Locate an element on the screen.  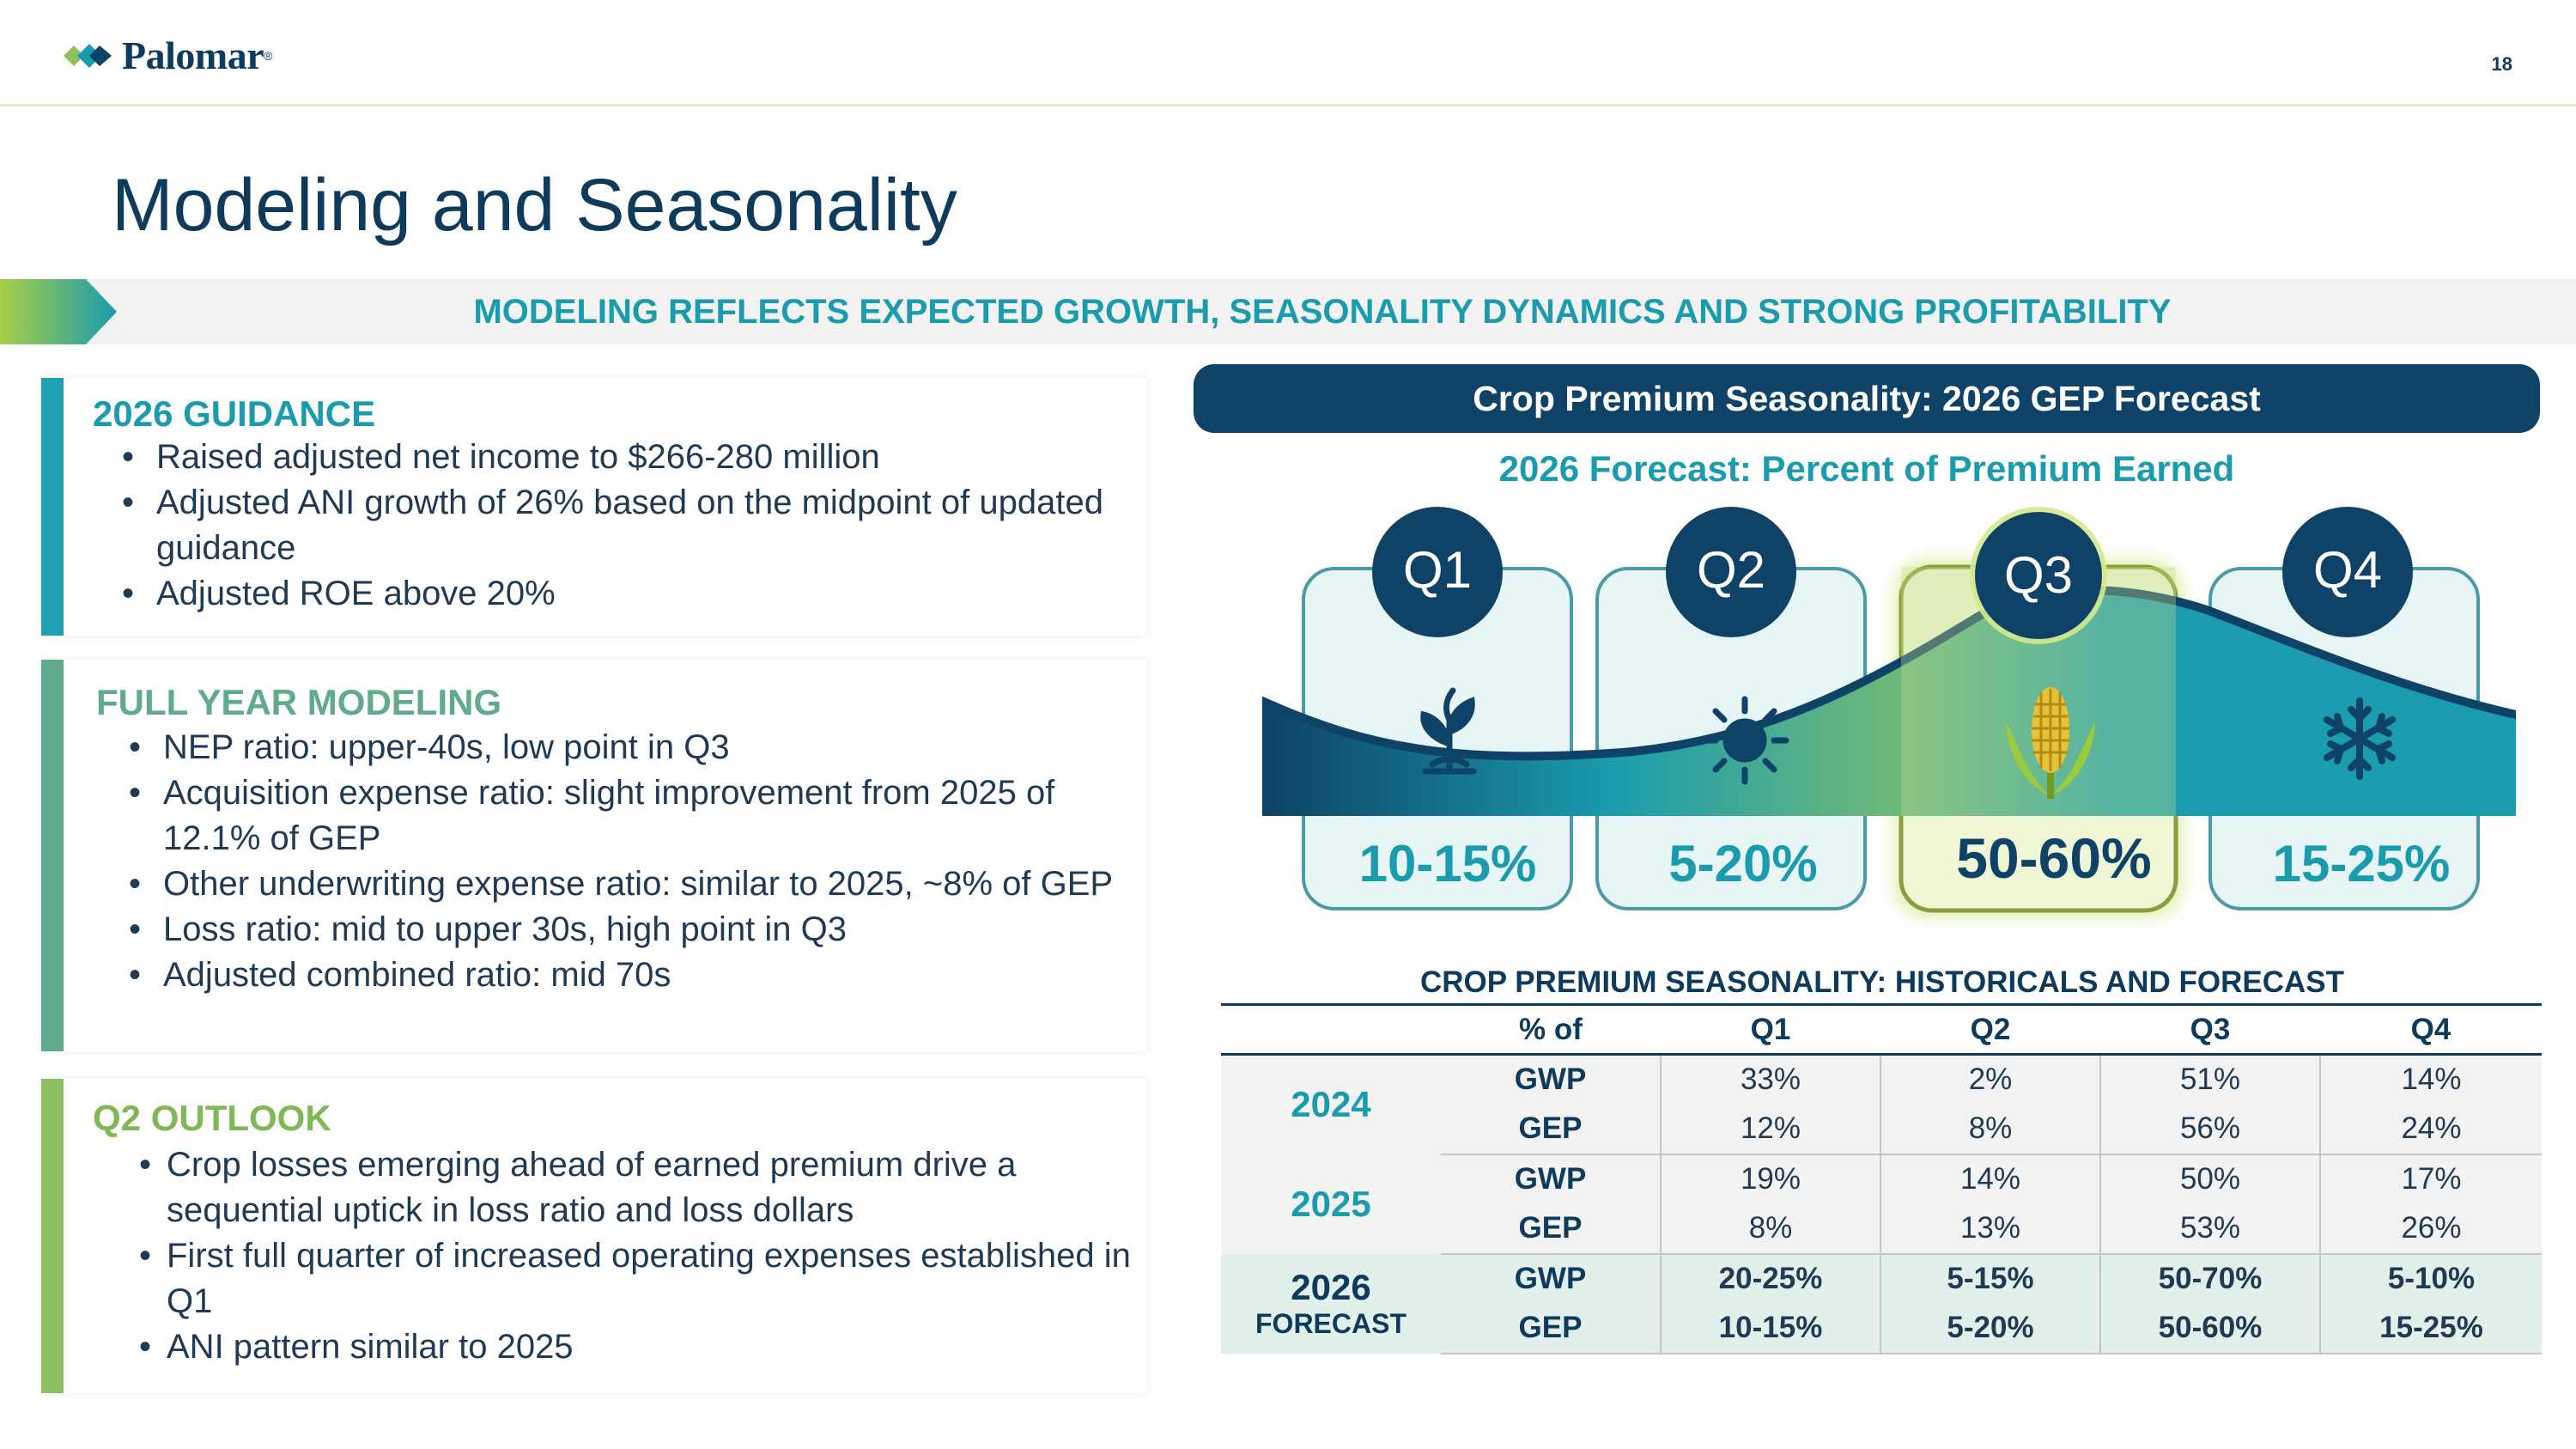
sun-icon is located at coordinates (1744, 740).